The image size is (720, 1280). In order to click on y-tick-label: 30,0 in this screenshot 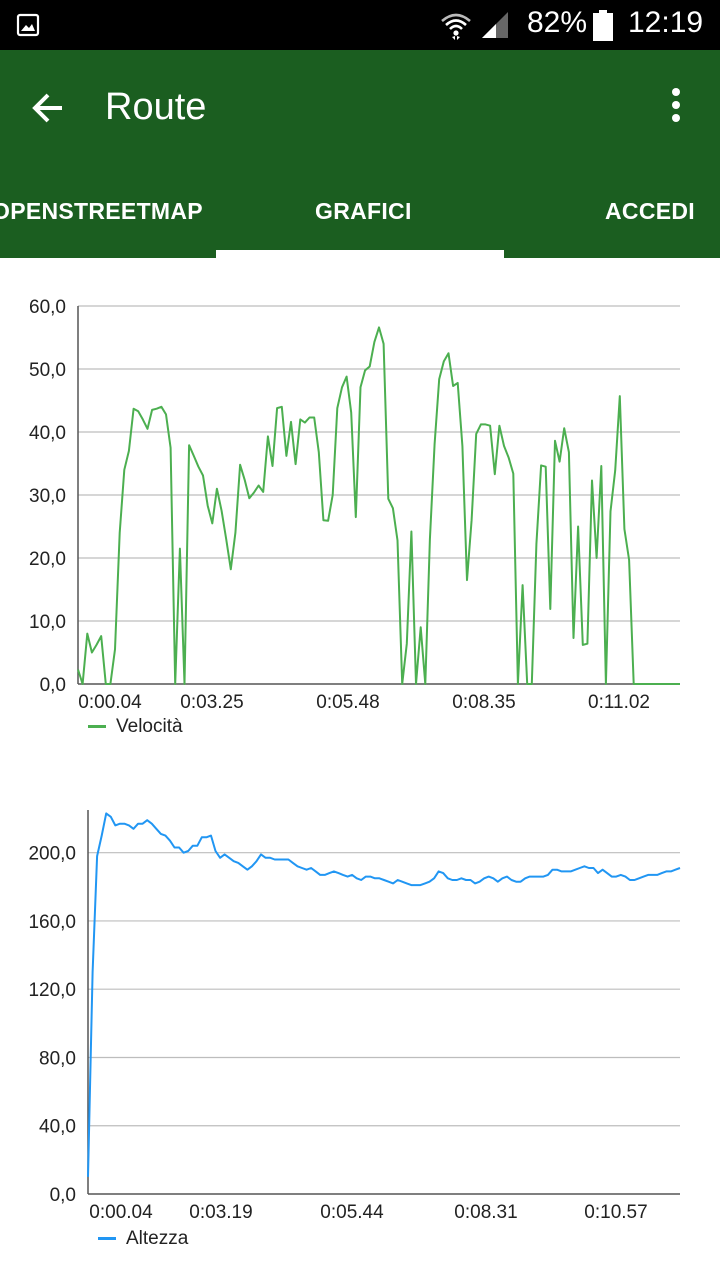, I will do `click(47, 496)`.